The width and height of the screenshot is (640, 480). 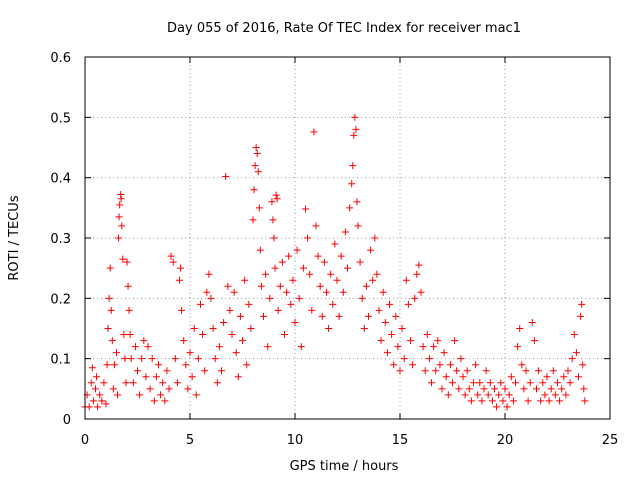 I want to click on x-tick-label: 15, so click(x=400, y=440).